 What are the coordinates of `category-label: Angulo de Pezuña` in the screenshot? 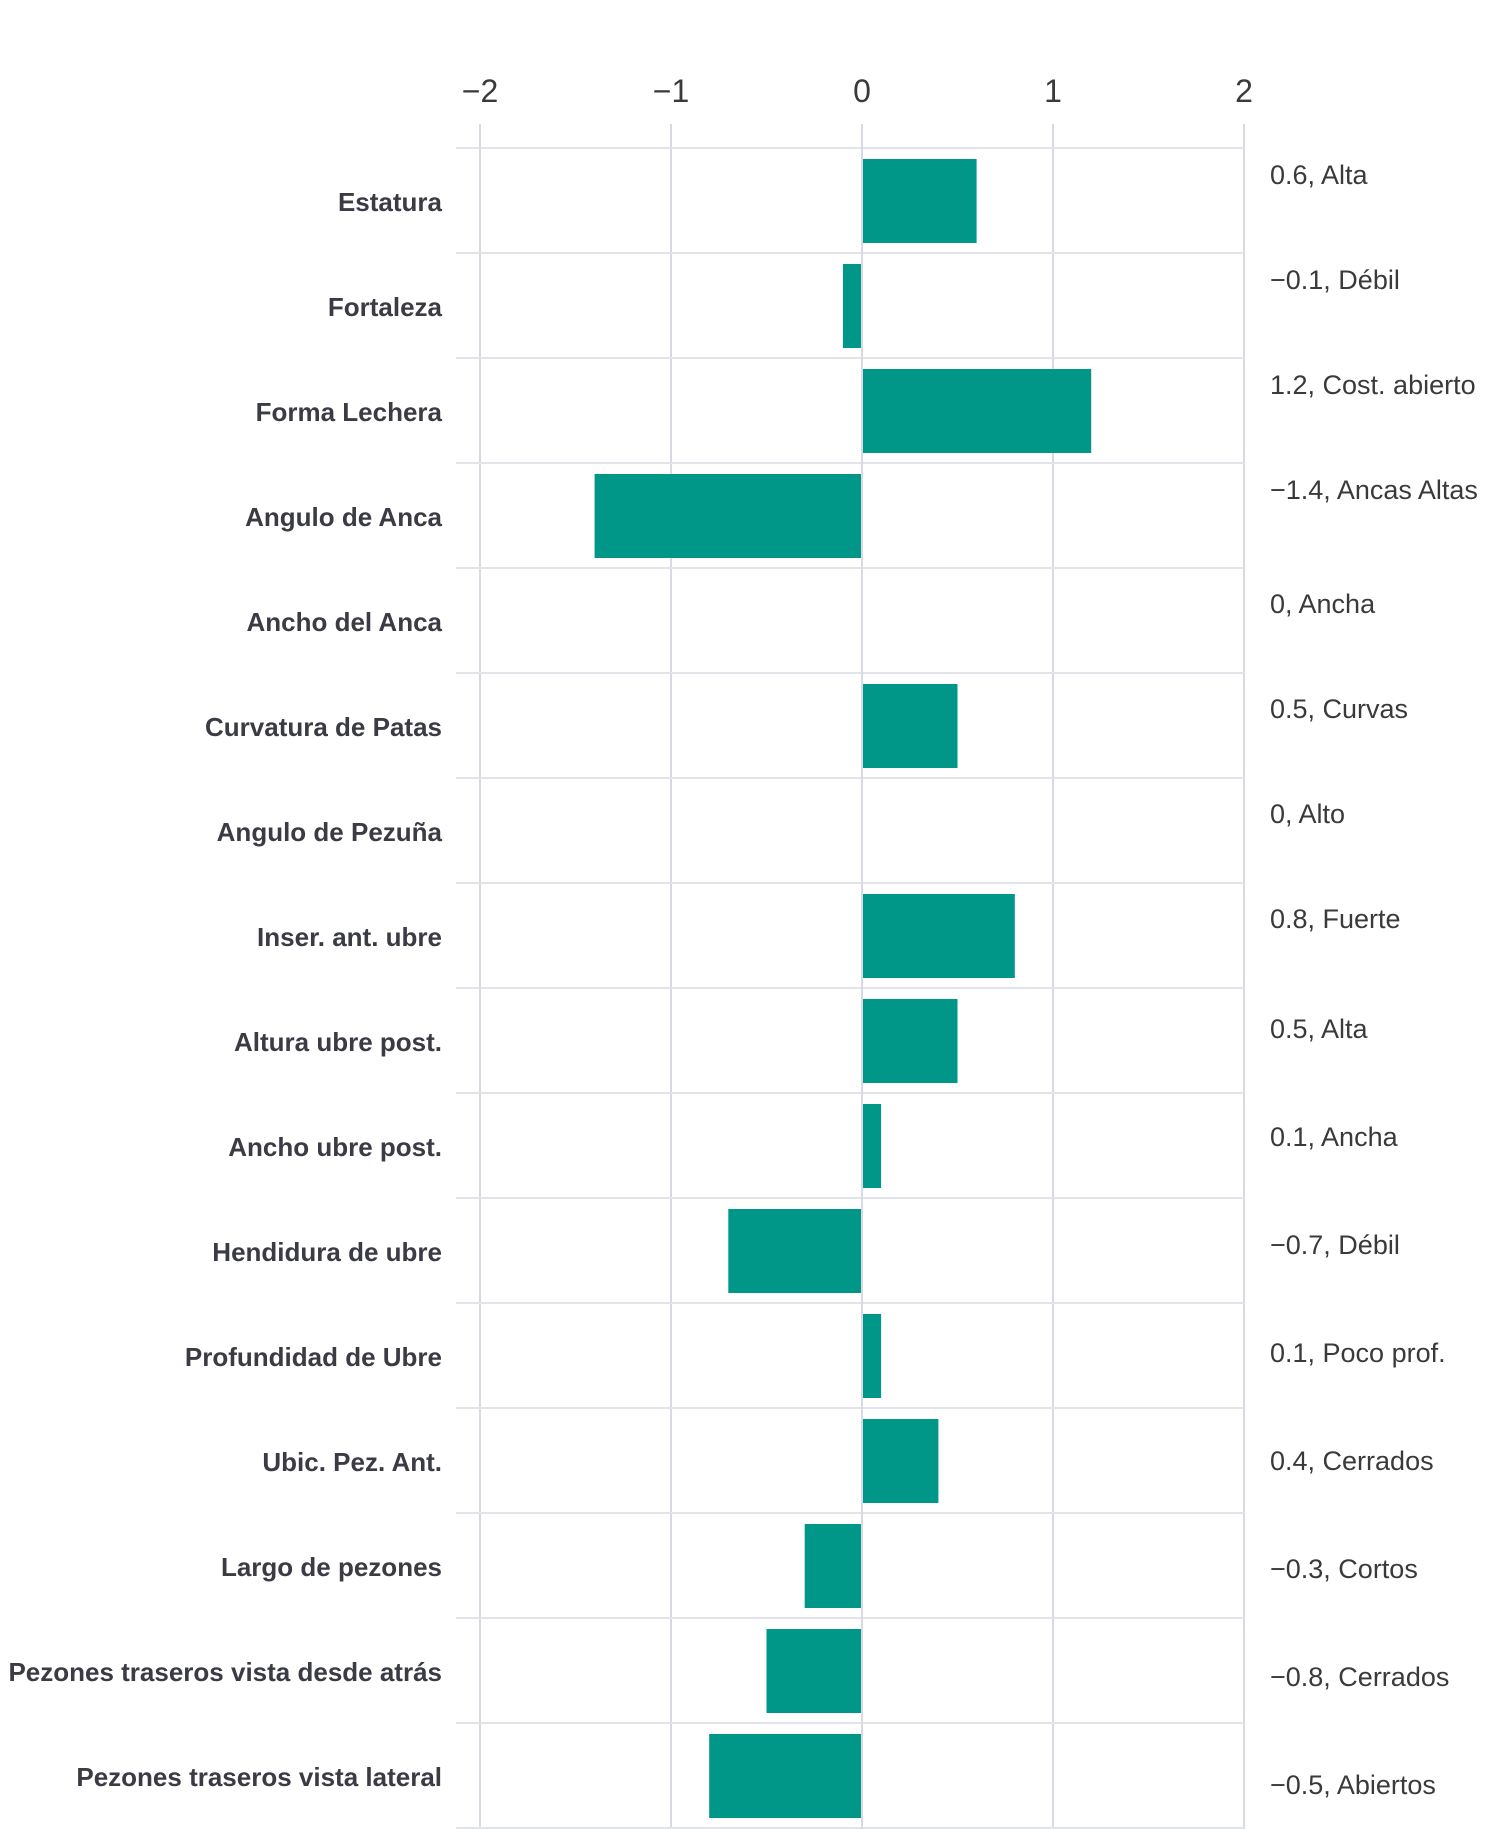 It's located at (330, 832).